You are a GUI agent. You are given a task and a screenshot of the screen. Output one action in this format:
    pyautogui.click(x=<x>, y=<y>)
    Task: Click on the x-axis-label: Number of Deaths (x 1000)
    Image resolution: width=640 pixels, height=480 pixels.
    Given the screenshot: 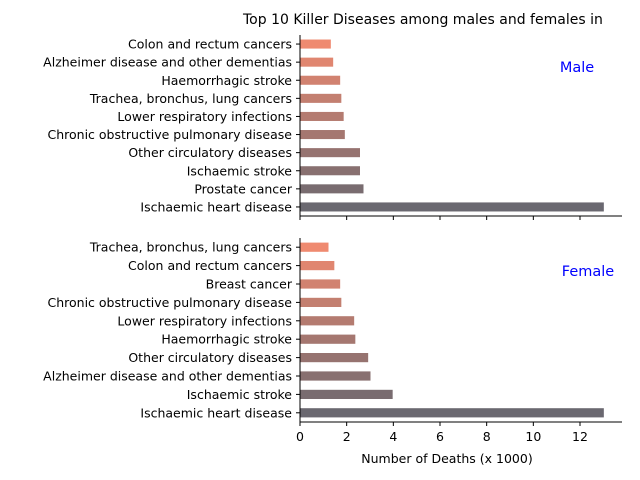 What is the action you would take?
    pyautogui.click(x=446, y=458)
    